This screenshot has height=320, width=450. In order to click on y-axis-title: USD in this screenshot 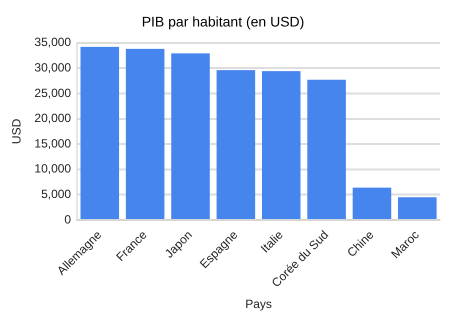, I will do `click(17, 131)`.